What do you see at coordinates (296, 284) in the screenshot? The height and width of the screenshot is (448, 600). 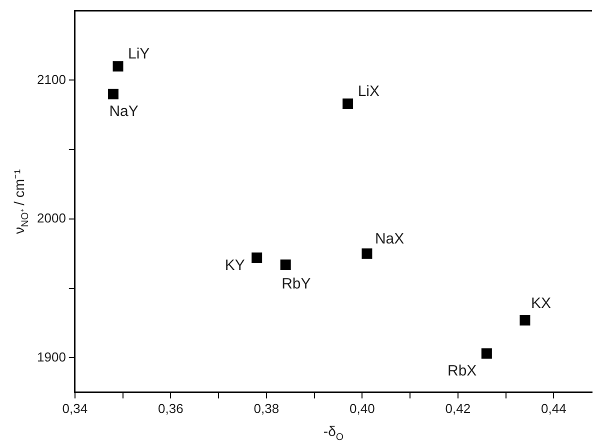 I see `annotation: RbY` at bounding box center [296, 284].